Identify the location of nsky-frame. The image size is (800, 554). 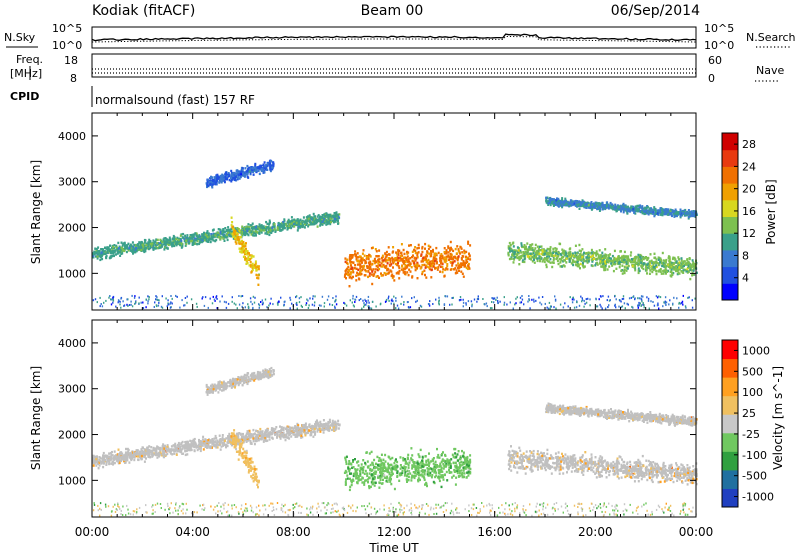
(394, 37).